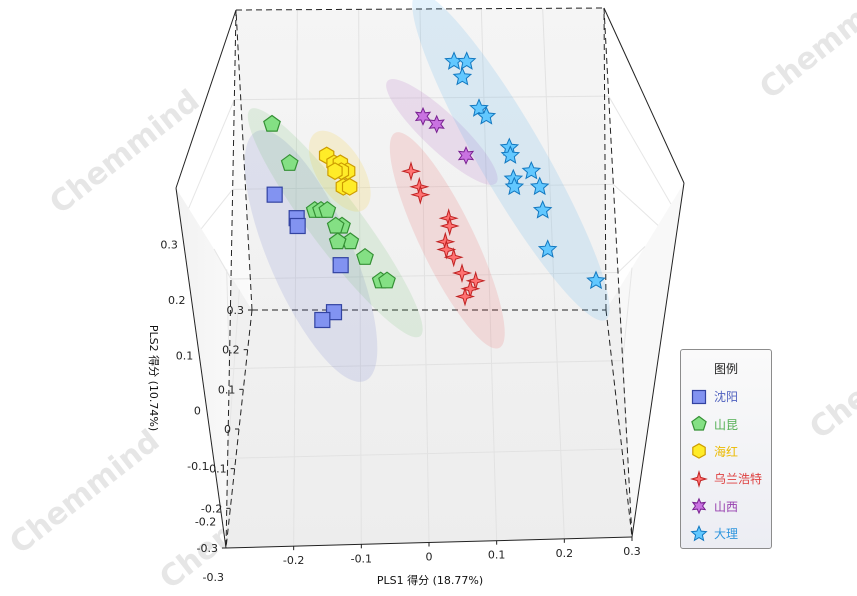 The image size is (857, 596). I want to click on y-tick-label-outer: -0.2, so click(205, 521).